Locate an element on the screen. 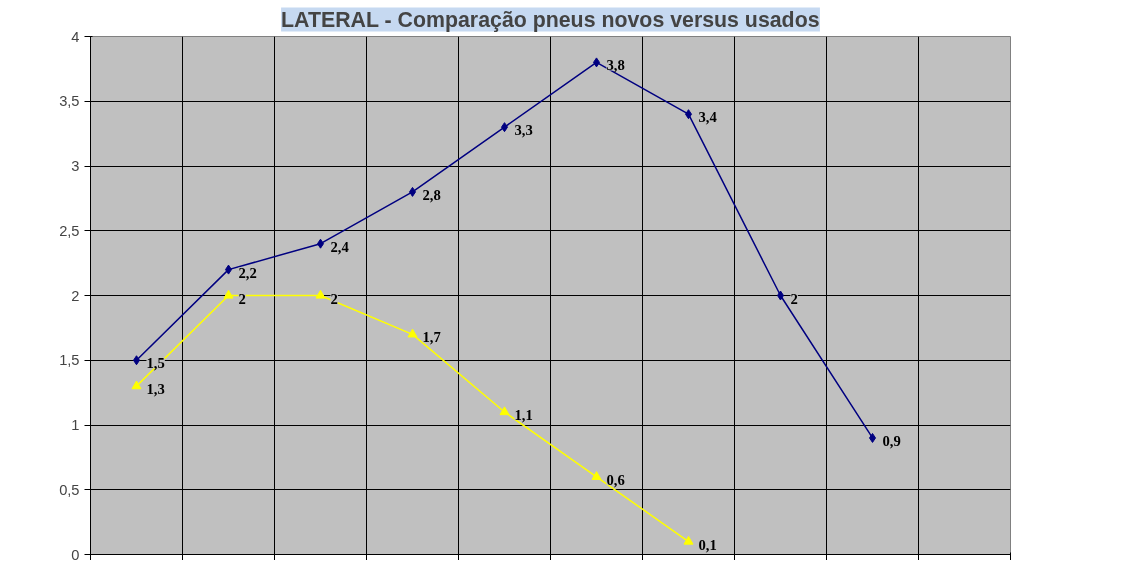 This screenshot has height=570, width=1140. data-label: 0,9 is located at coordinates (891, 440).